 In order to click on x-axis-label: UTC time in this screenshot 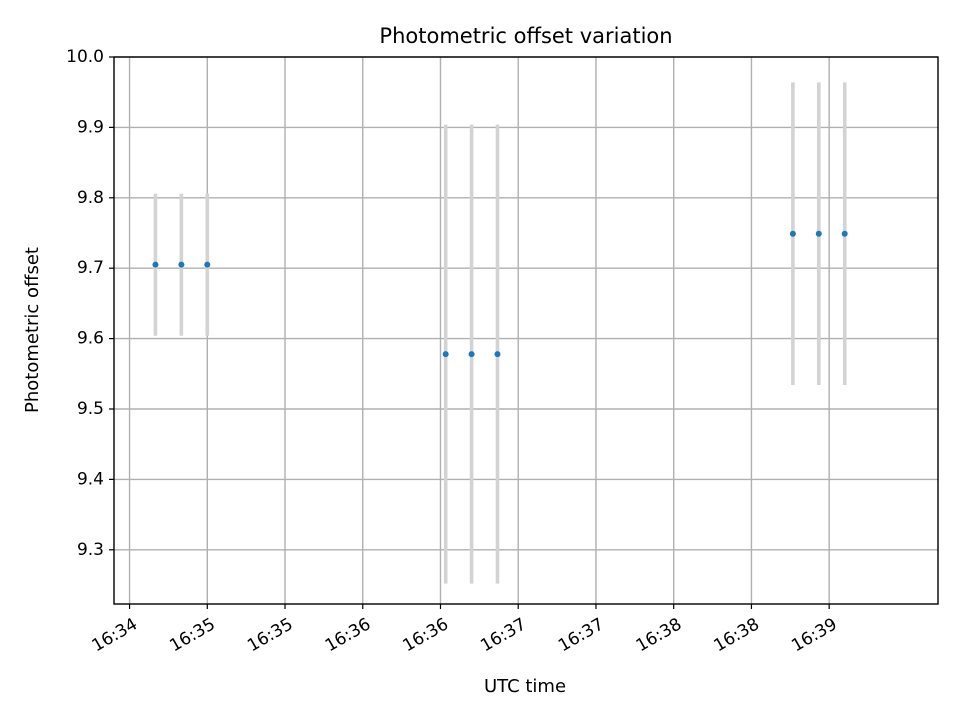, I will do `click(525, 686)`.